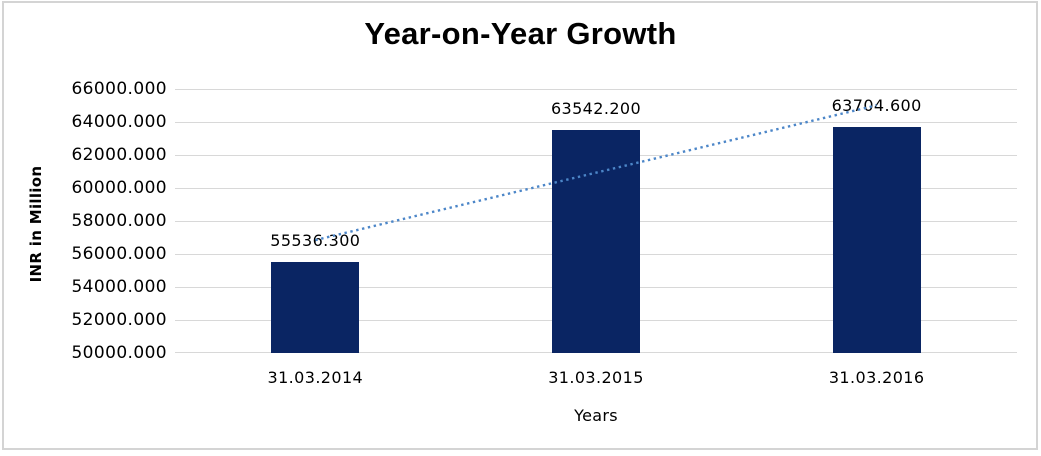  I want to click on x-axis-tick-label: 31.03.2014, so click(315, 377).